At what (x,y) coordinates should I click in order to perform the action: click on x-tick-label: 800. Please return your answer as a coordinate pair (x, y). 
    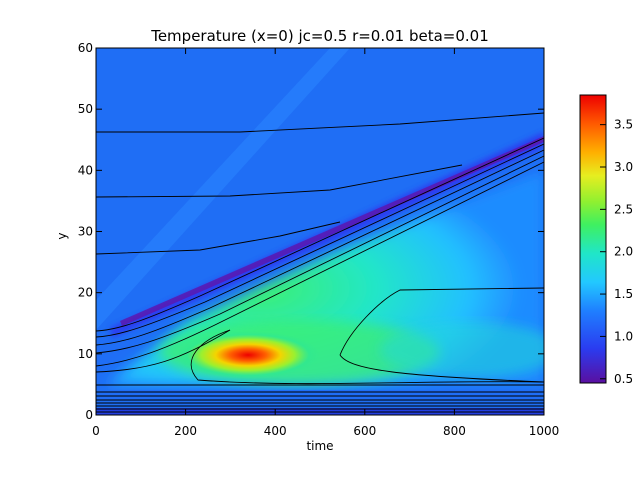
    Looking at the image, I should click on (454, 431).